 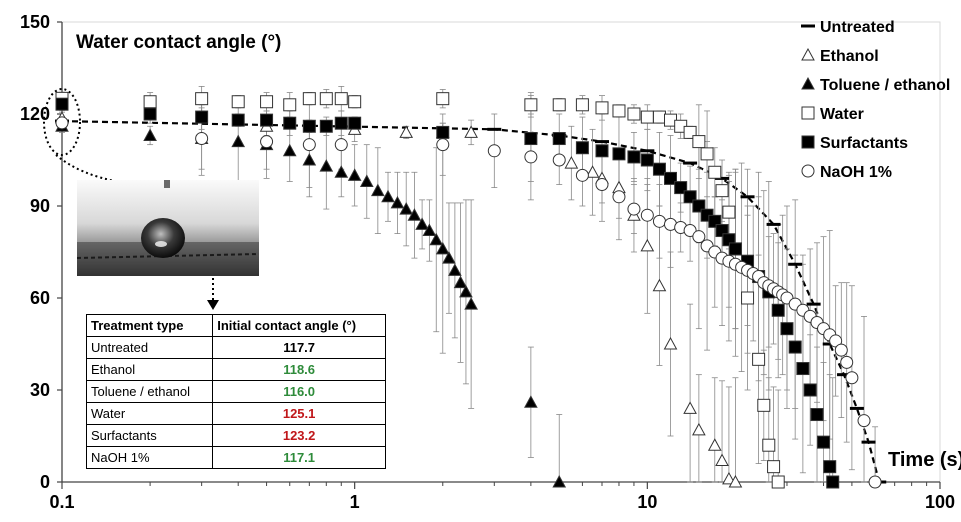 I want to click on table-header-treatment: Treatment type, so click(x=149, y=325).